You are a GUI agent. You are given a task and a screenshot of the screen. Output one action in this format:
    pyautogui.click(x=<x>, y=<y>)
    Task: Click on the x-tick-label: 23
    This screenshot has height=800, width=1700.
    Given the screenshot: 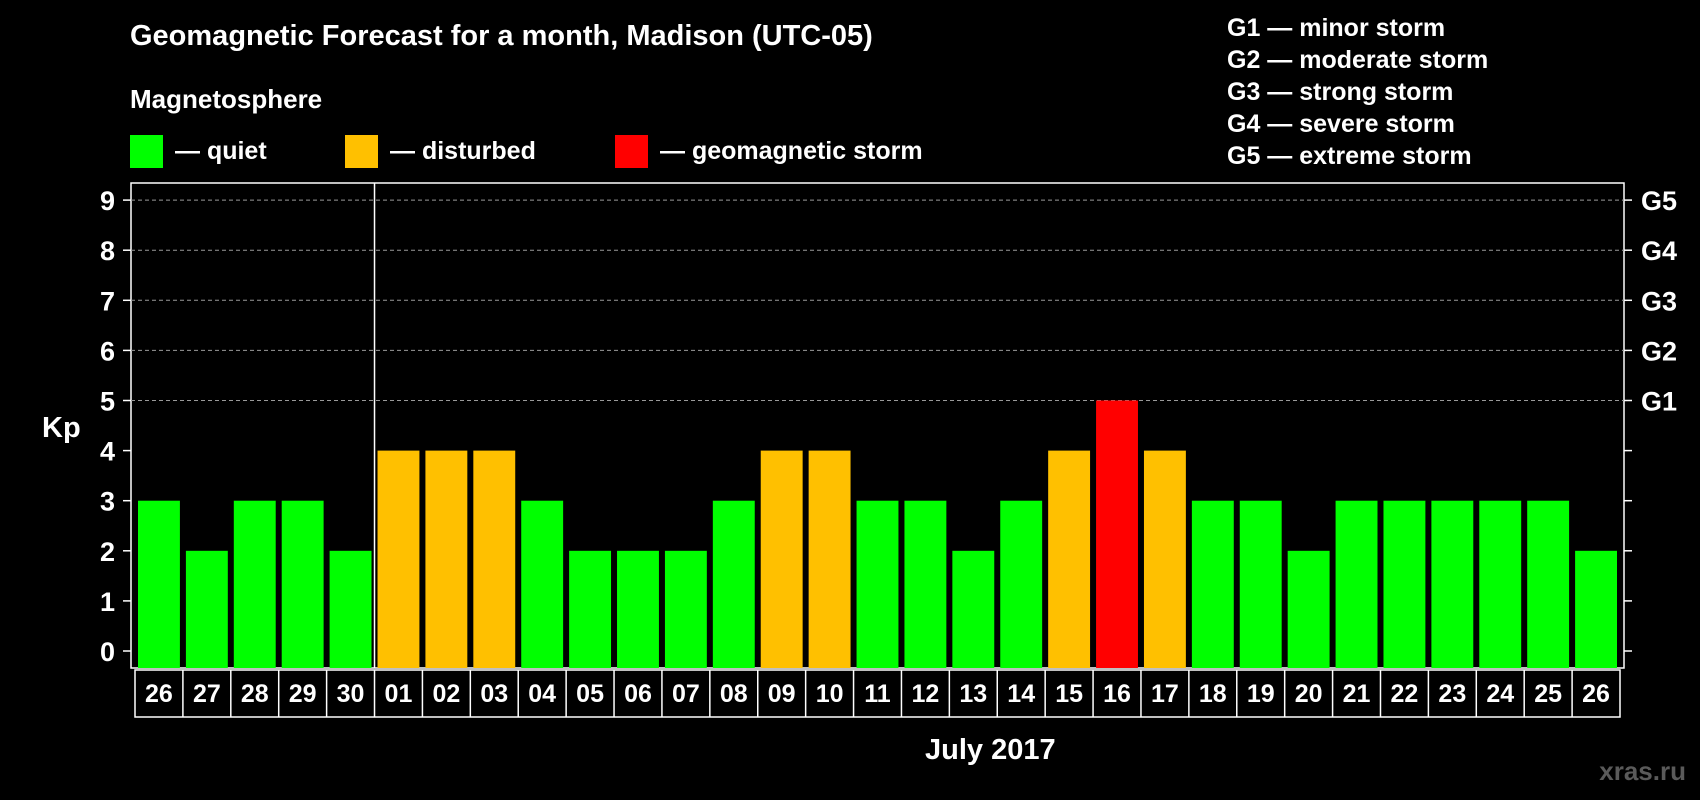 What is the action you would take?
    pyautogui.click(x=1452, y=694)
    